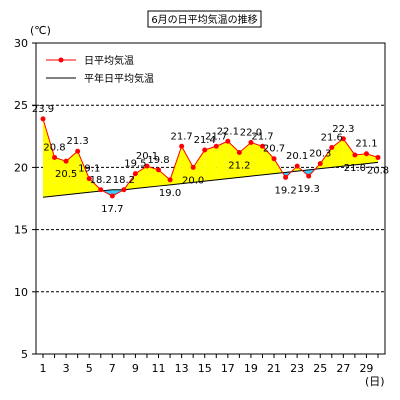 This screenshot has height=400, width=400. I want to click on x-tick-label: 25, so click(320, 368).